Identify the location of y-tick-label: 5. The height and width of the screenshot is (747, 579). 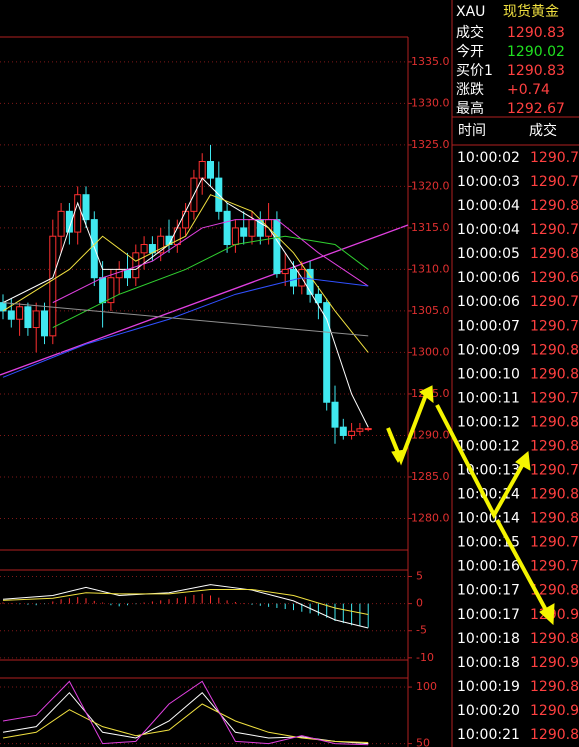
(419, 576).